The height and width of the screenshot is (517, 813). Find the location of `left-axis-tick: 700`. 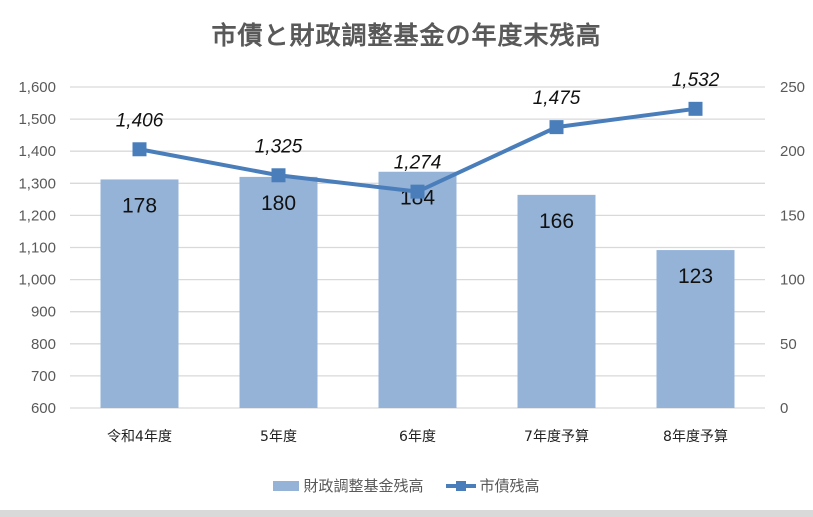

left-axis-tick: 700 is located at coordinates (43, 376).